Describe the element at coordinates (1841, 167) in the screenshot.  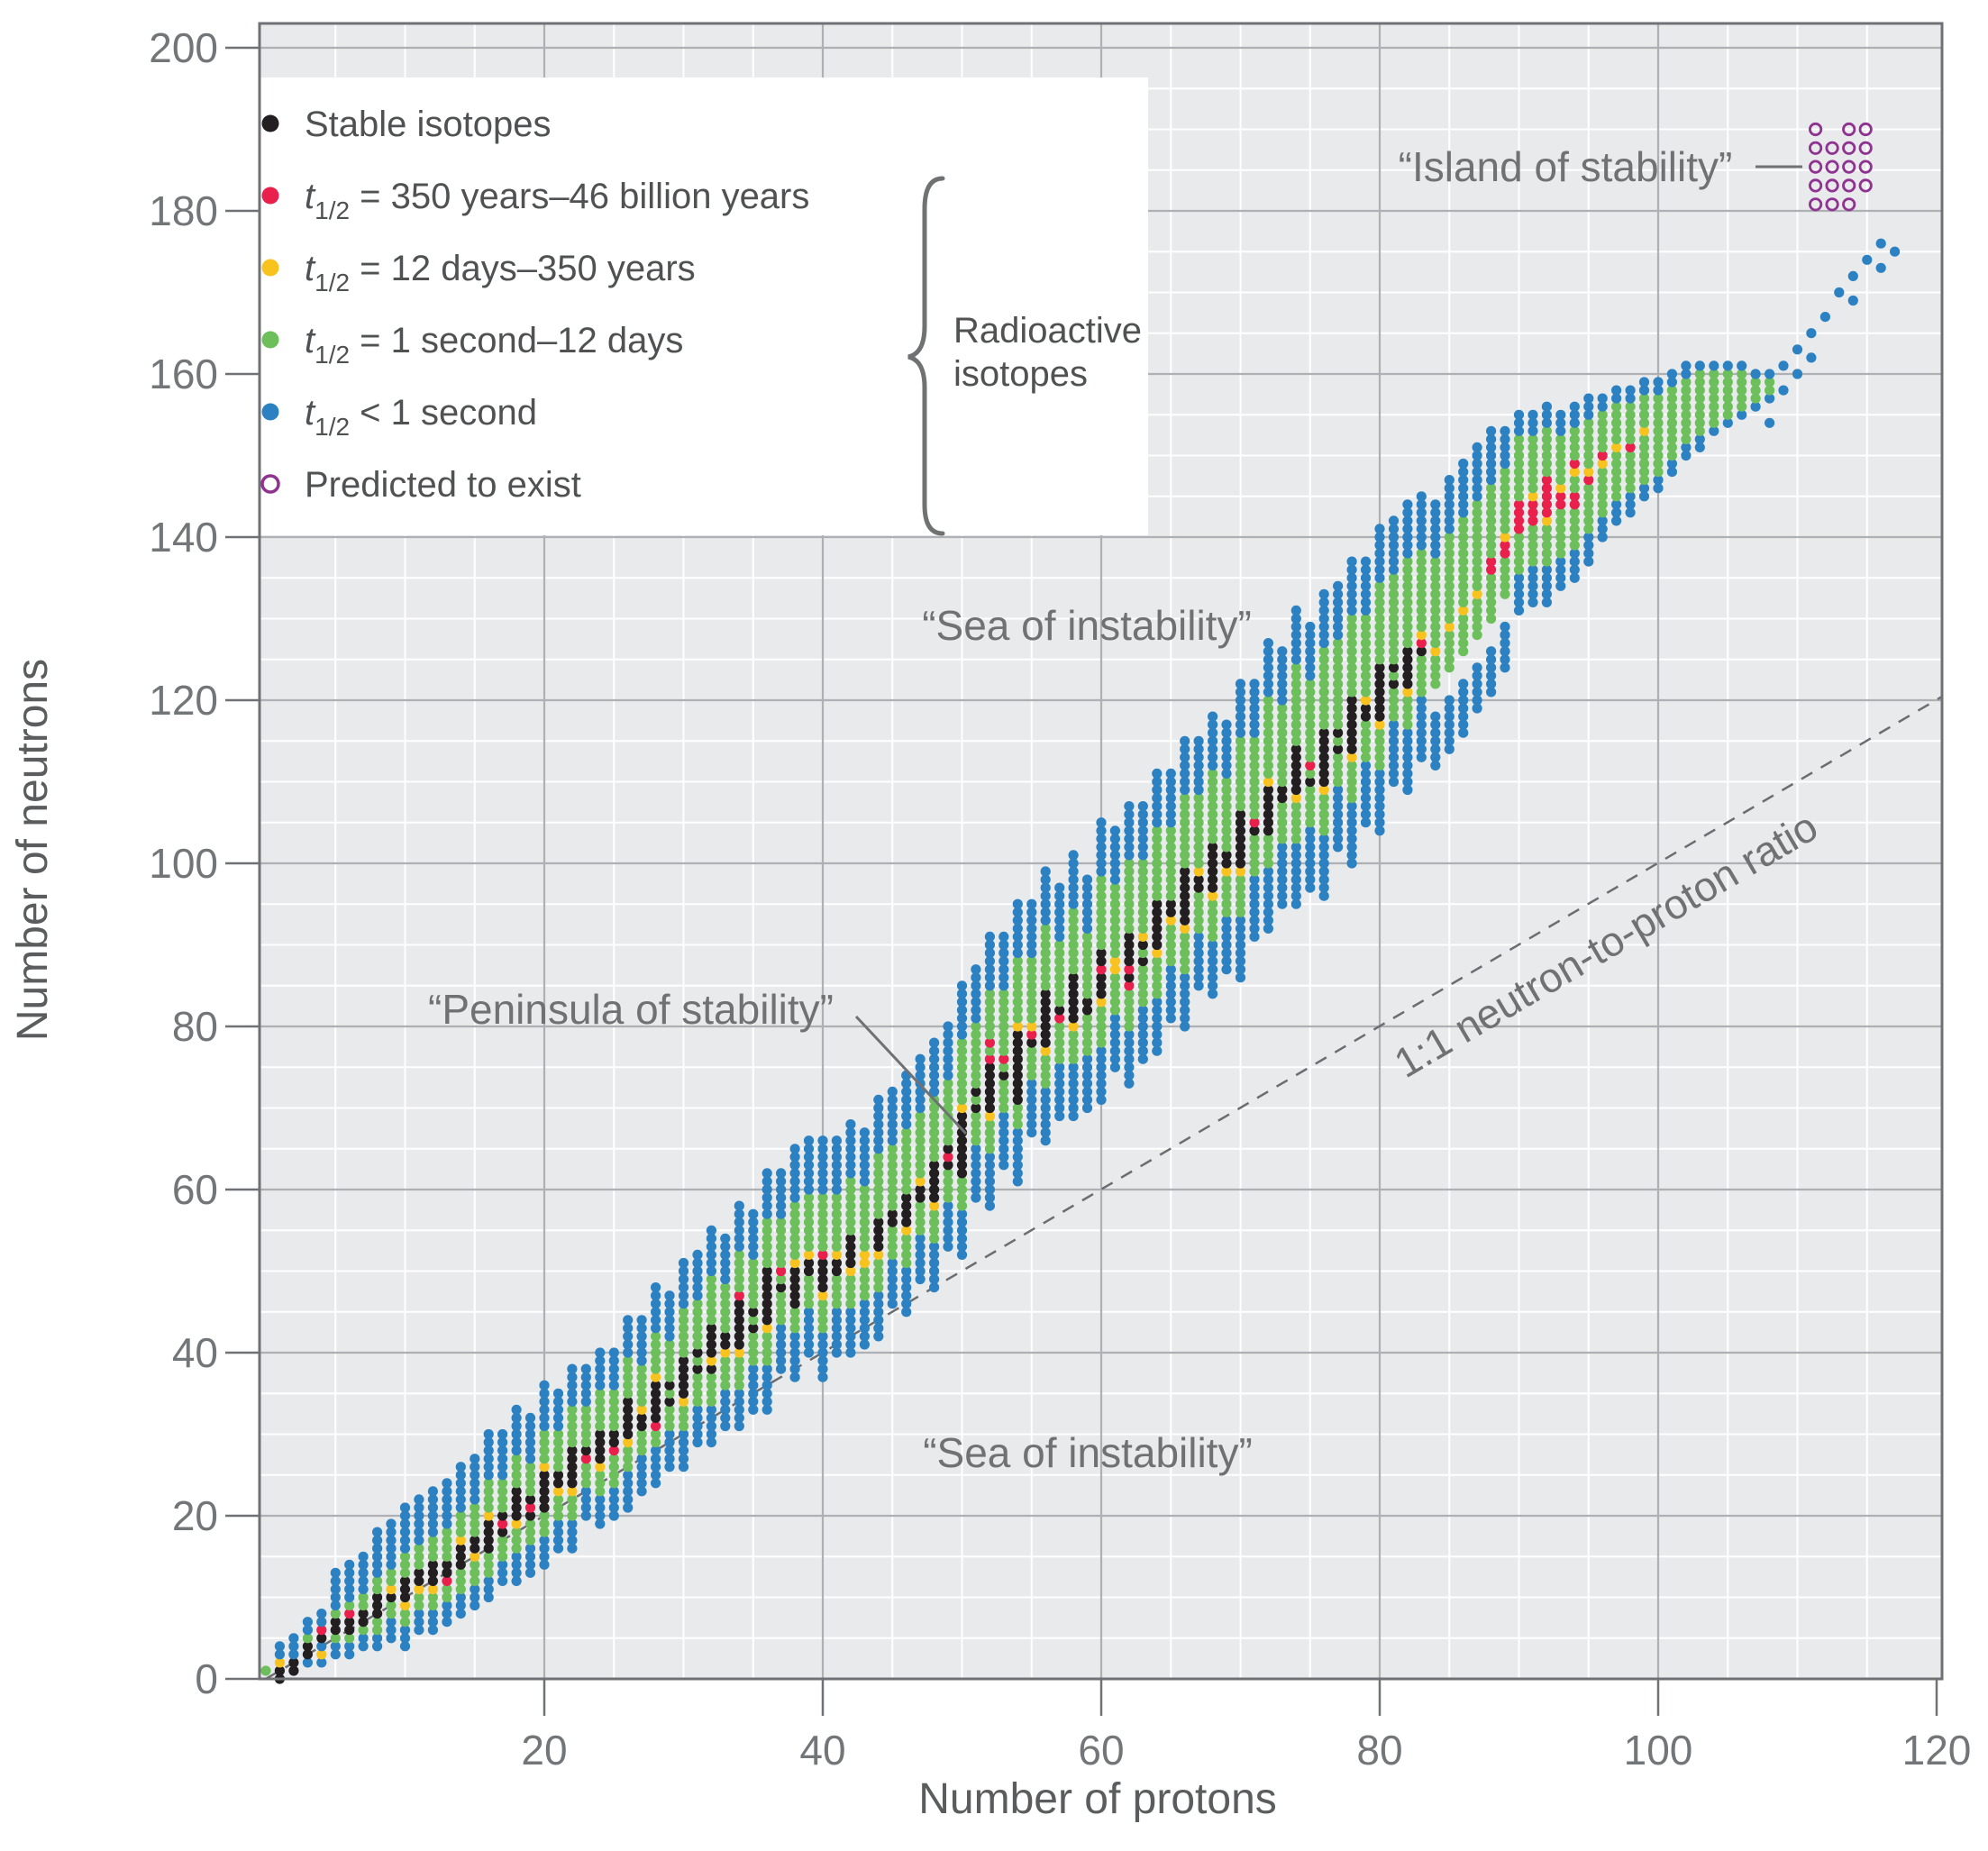
I see `island-of-stability-circles` at that location.